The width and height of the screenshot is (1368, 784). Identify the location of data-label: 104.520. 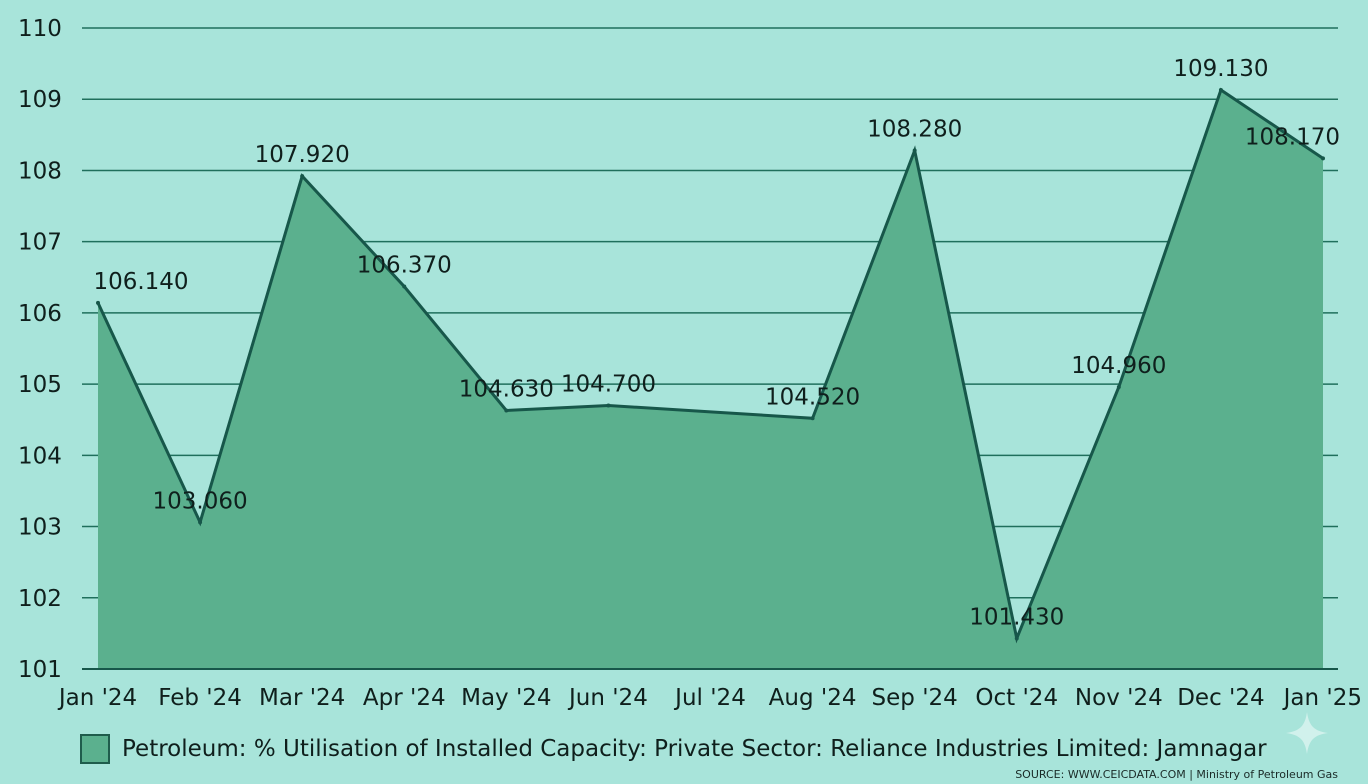
(812, 397).